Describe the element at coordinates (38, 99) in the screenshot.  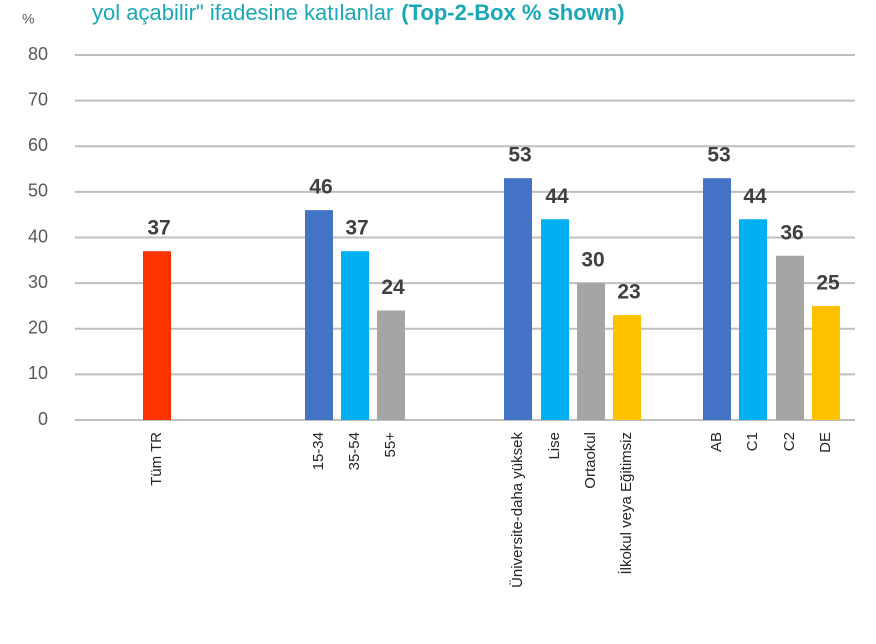
I see `y-tick-label: 70` at that location.